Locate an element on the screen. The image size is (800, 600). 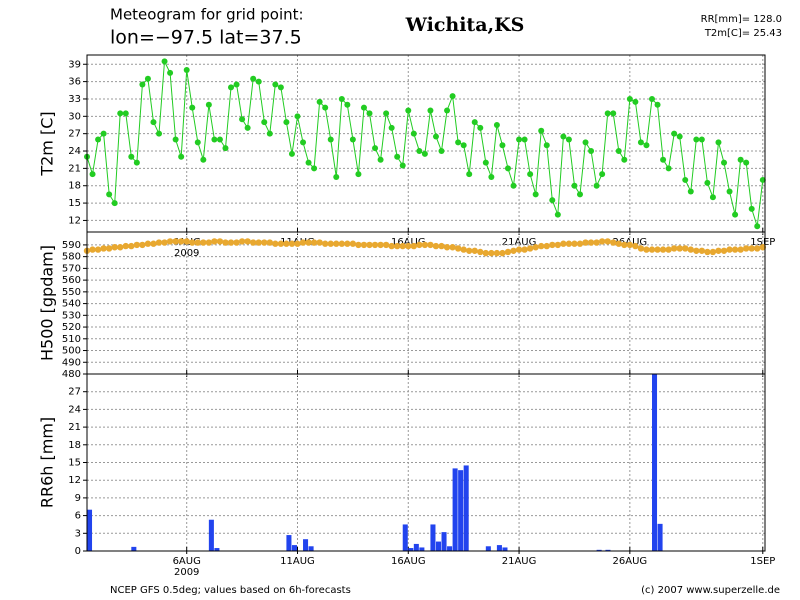
x-year-label: 2009 is located at coordinates (186, 572).